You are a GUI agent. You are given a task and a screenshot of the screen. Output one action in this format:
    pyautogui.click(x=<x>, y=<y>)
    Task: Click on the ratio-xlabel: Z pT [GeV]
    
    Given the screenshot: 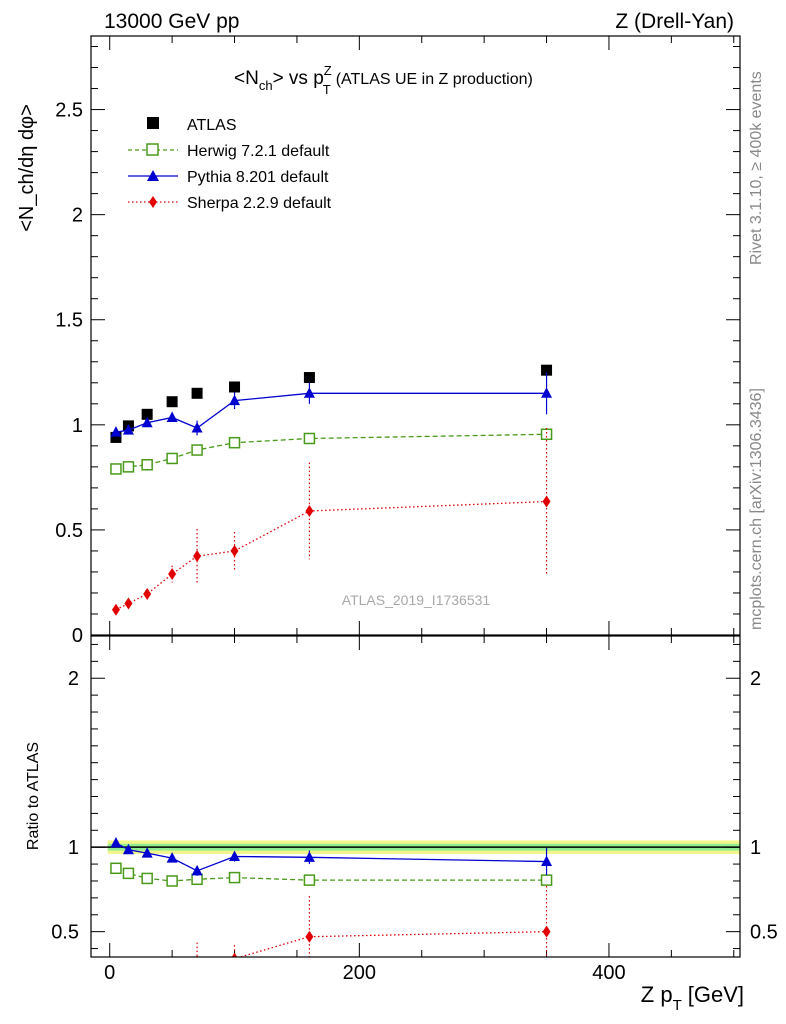 What is the action you would take?
    pyautogui.click(x=692, y=998)
    